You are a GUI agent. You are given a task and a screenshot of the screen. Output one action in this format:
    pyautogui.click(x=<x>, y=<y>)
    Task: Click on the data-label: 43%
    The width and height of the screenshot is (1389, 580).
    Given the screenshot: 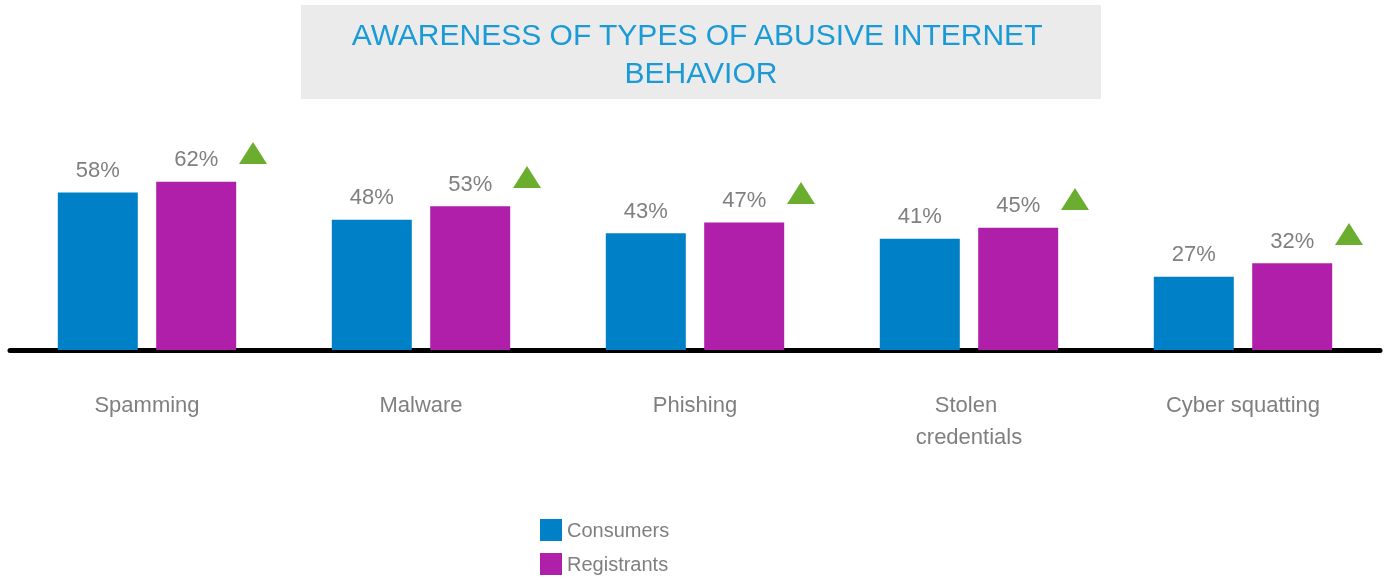 What is the action you would take?
    pyautogui.click(x=645, y=210)
    